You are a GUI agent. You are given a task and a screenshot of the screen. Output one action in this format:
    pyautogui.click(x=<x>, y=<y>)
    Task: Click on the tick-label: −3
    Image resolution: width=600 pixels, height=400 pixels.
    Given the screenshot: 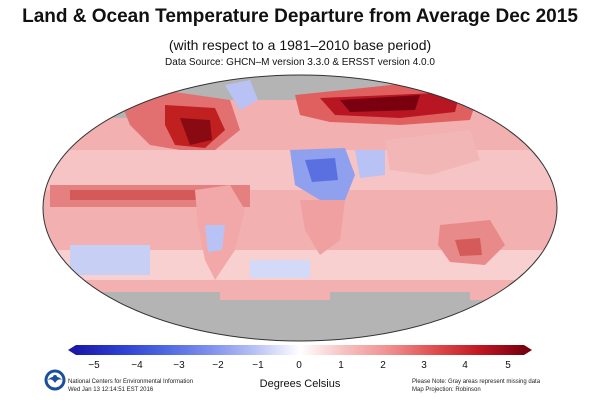 What is the action you would take?
    pyautogui.click(x=179, y=365)
    